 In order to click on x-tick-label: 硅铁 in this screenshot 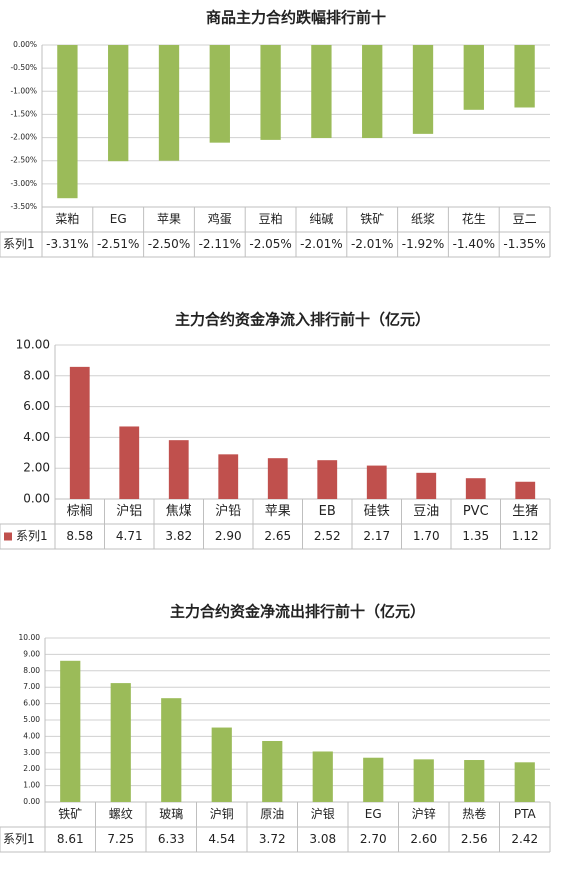, I will do `click(377, 511)`.